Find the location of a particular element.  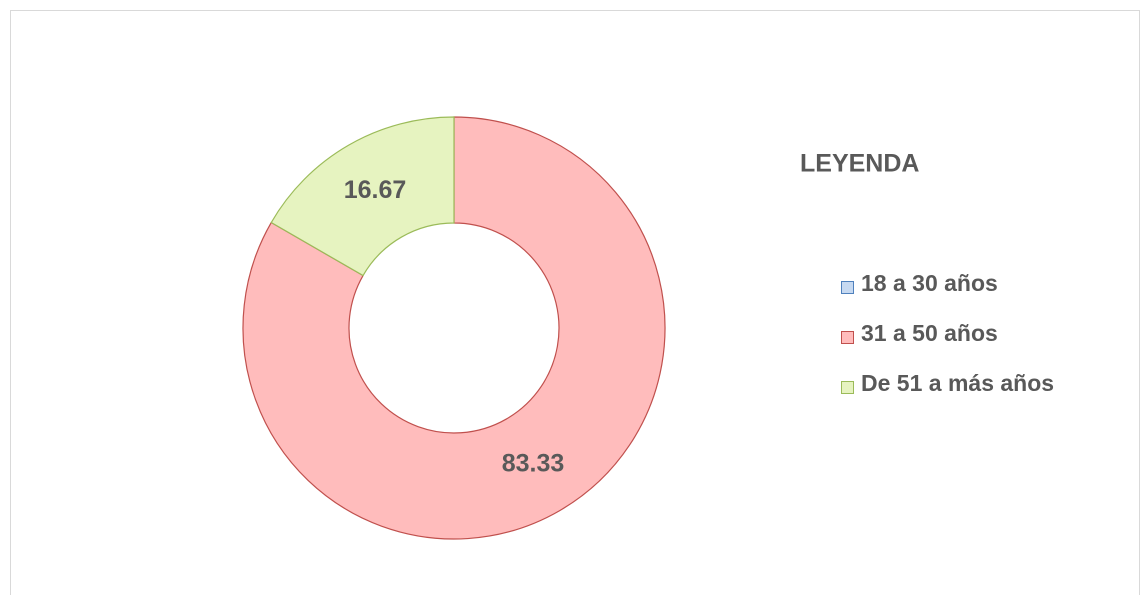

legend-label: 31 a 50 años is located at coordinates (929, 333).